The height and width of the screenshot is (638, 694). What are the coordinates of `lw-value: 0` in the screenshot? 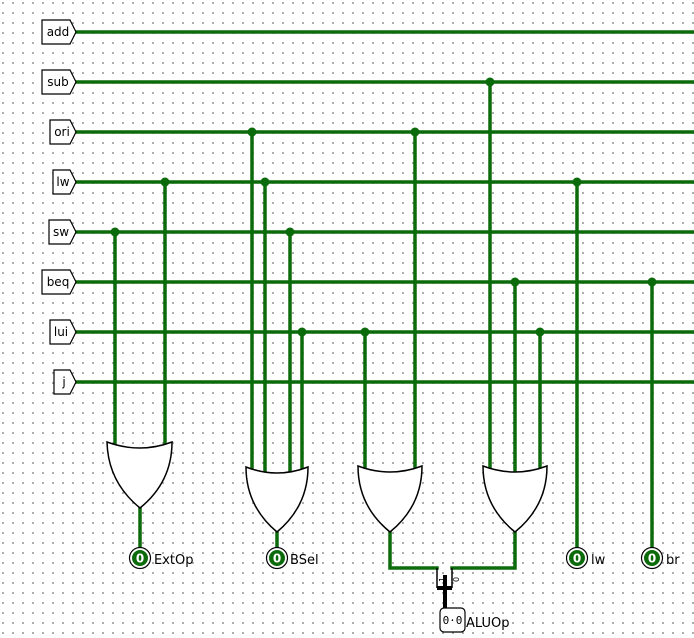 It's located at (577, 559).